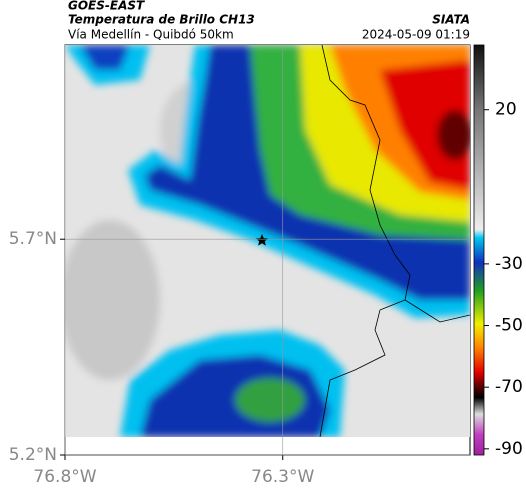 Image resolution: width=526 pixels, height=491 pixels. Describe the element at coordinates (509, 387) in the screenshot. I see `colorbar-tick-label: -70` at that location.